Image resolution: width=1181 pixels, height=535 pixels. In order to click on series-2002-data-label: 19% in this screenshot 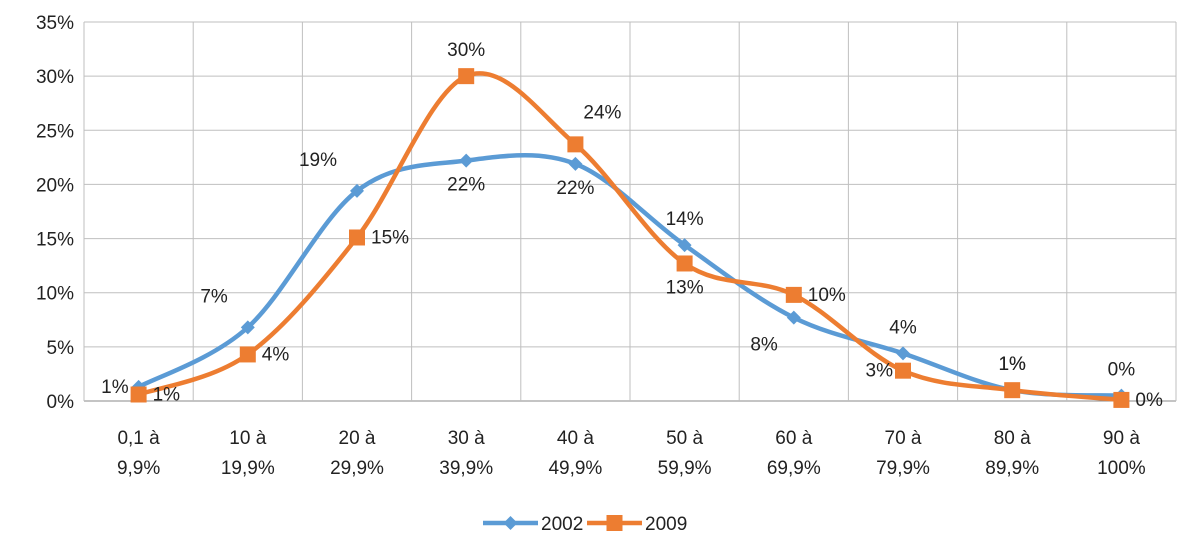, I will do `click(318, 160)`.